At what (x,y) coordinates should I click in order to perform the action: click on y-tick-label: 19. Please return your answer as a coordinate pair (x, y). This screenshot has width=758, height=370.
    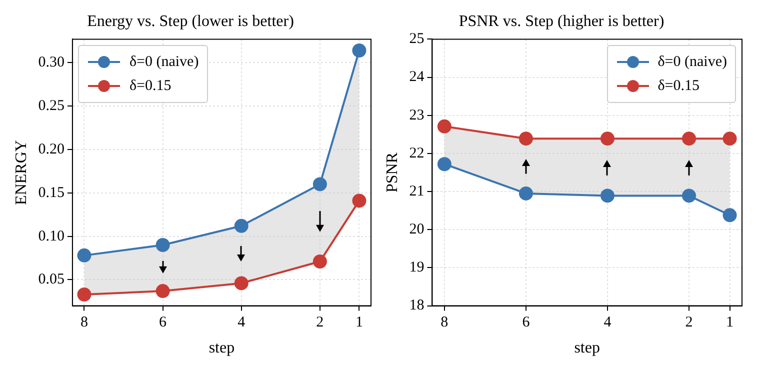
    Looking at the image, I should click on (416, 268).